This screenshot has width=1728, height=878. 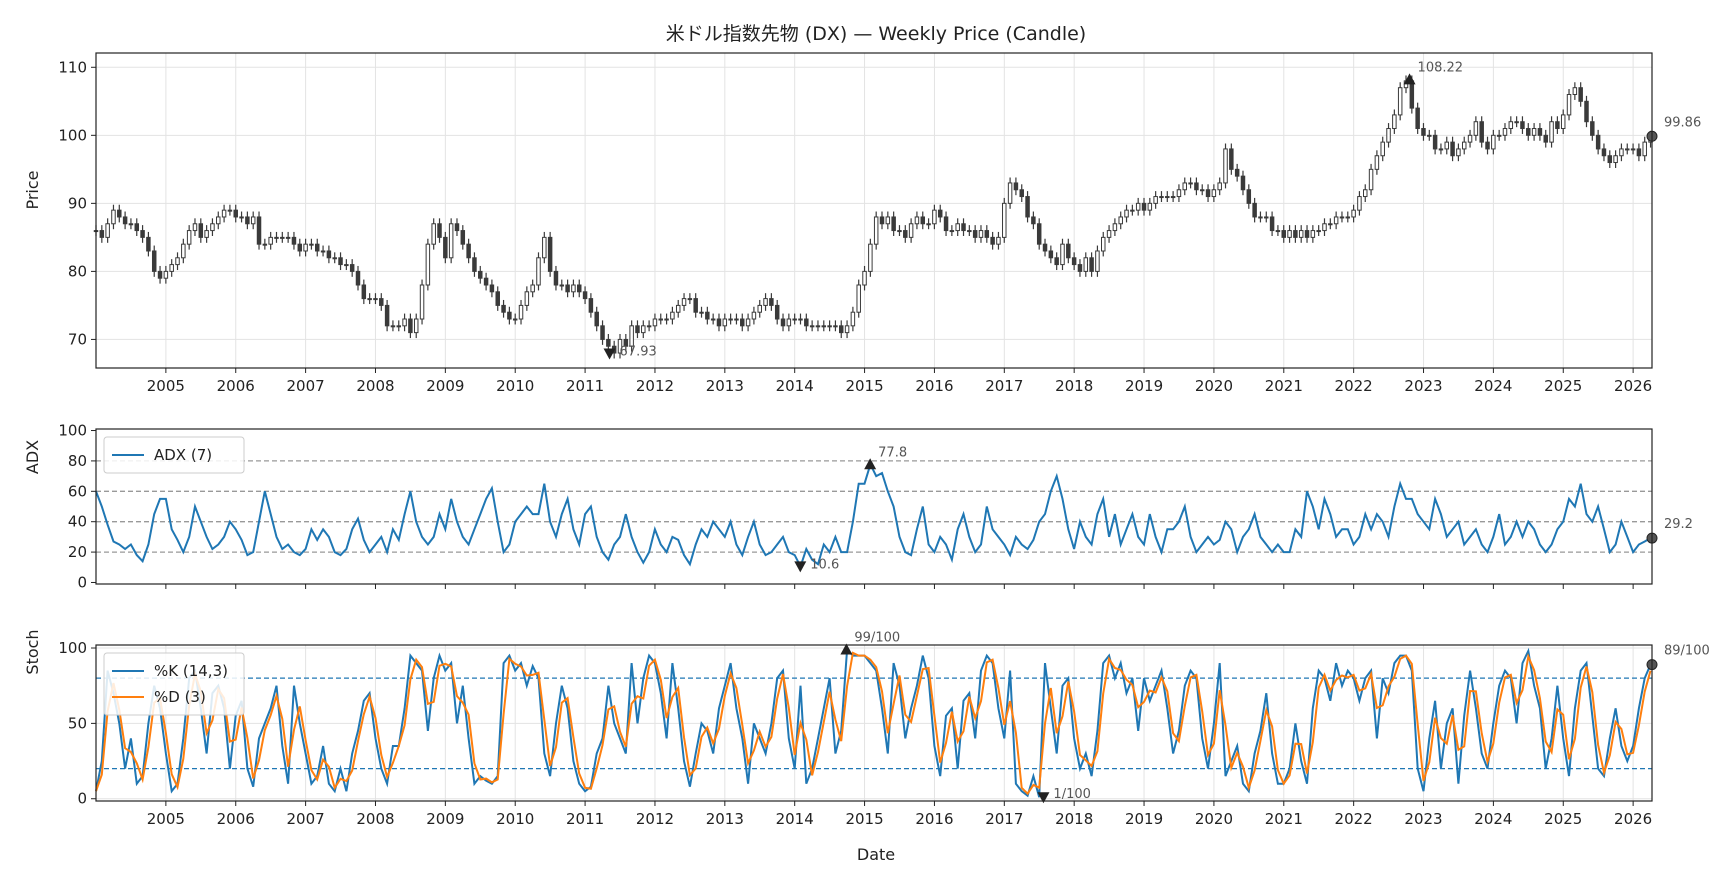 What do you see at coordinates (77, 203) in the screenshot?
I see `y-tick-label: 90` at bounding box center [77, 203].